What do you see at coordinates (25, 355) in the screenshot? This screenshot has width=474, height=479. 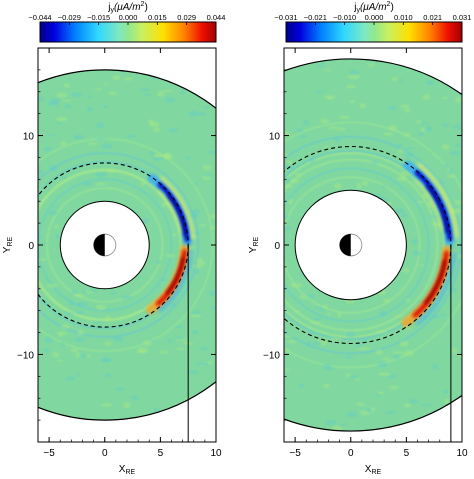 I see `y-tick-label: −10` at bounding box center [25, 355].